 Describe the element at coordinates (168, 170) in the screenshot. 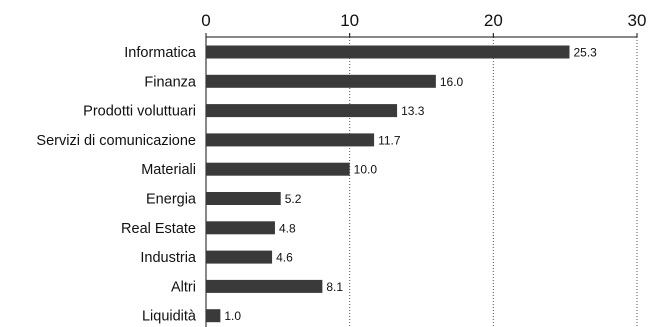

I see `category-label: Materiali` at that location.